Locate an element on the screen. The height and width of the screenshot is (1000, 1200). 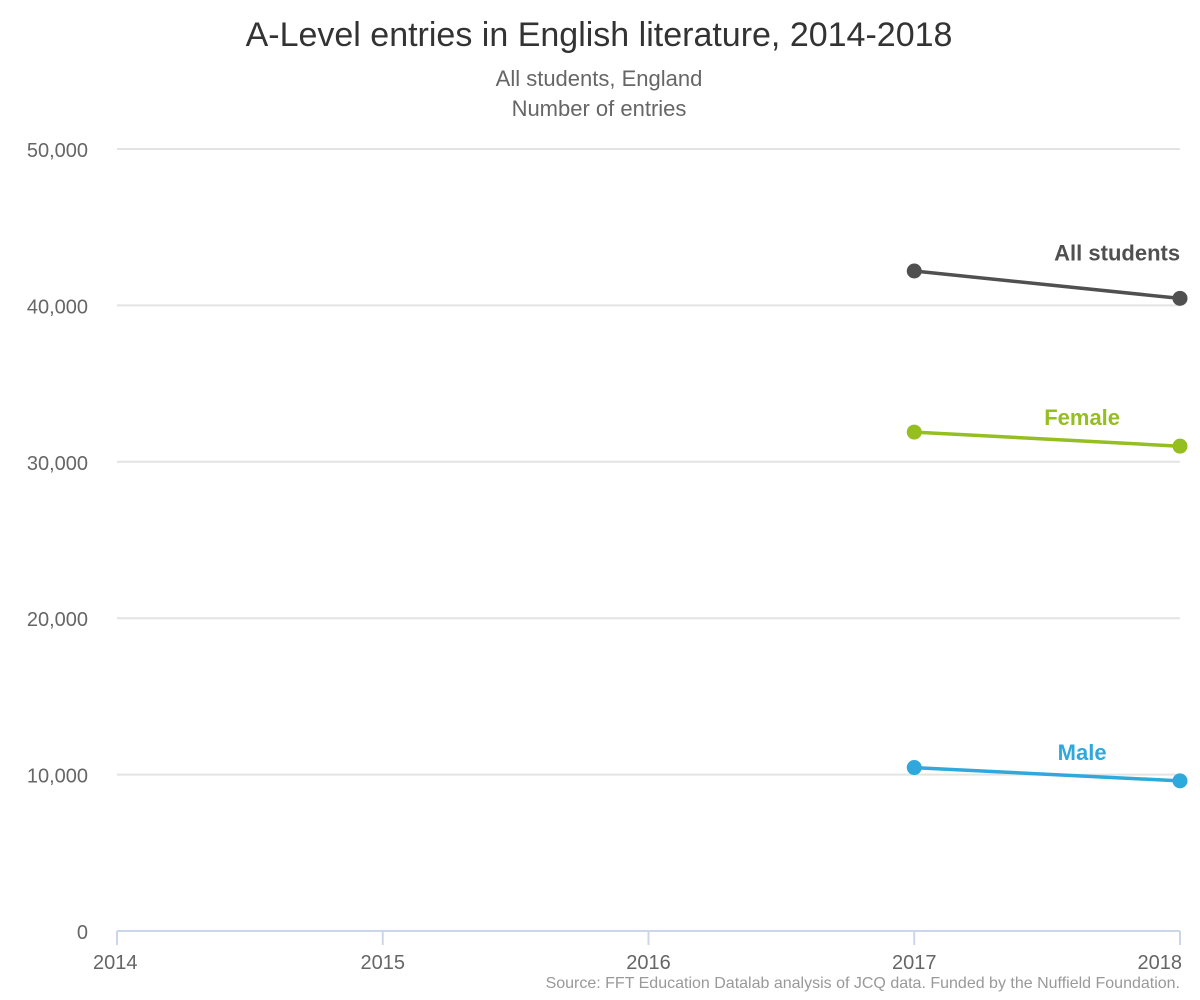
subtitle-line-measure: Number of entries is located at coordinates (599, 108).